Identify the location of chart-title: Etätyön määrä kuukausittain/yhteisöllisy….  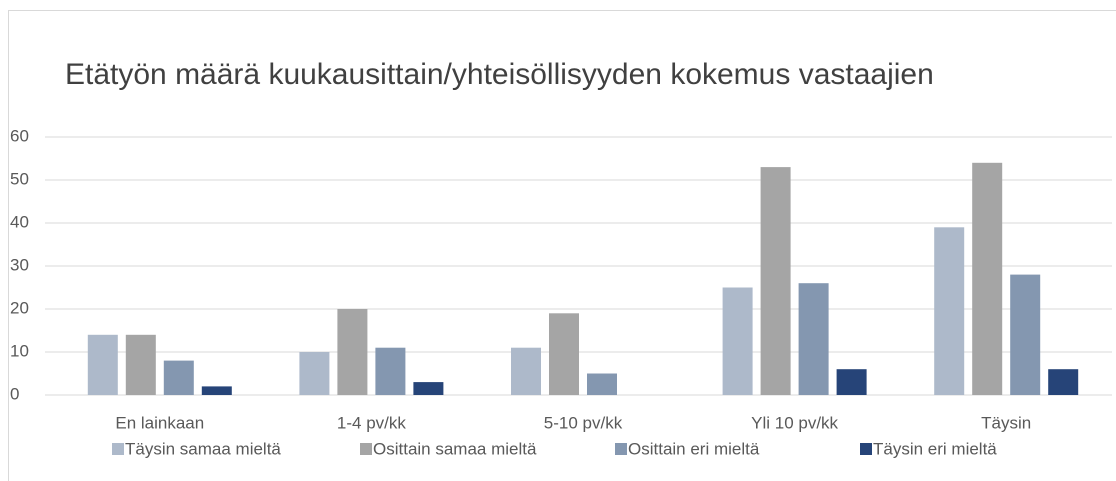
(499, 74).